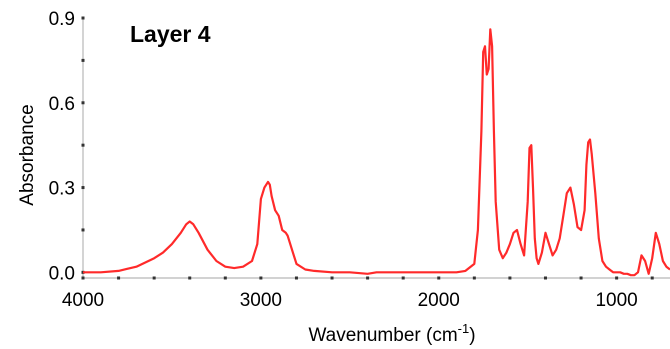 This screenshot has height=349, width=670. Describe the element at coordinates (261, 300) in the screenshot. I see `x-tick-label: 3000` at that location.